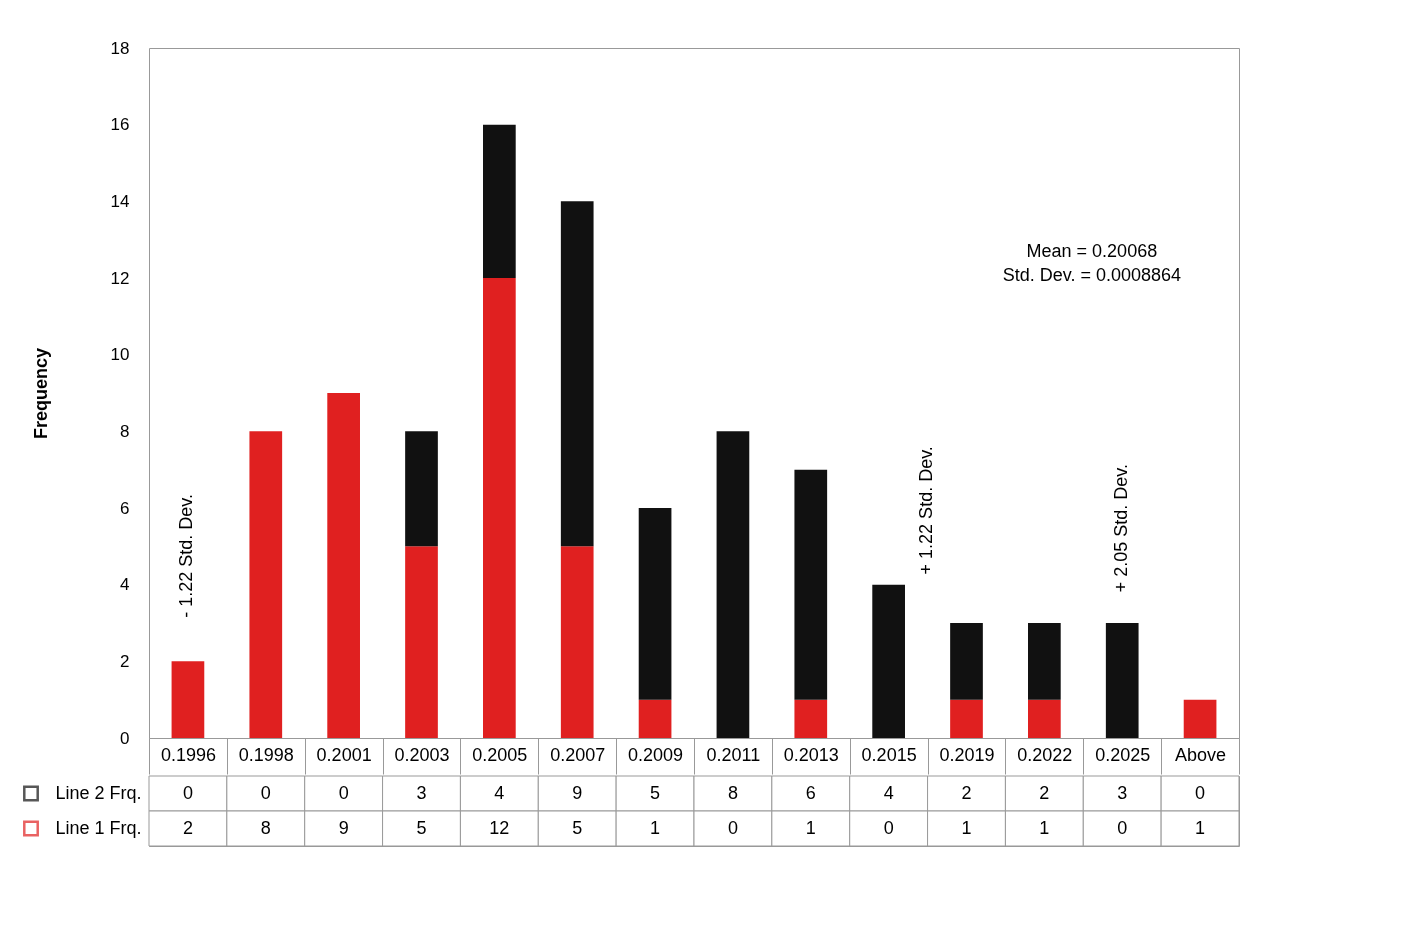 The width and height of the screenshot is (1401, 936). I want to click on y-tick-label: 10, so click(120, 355).